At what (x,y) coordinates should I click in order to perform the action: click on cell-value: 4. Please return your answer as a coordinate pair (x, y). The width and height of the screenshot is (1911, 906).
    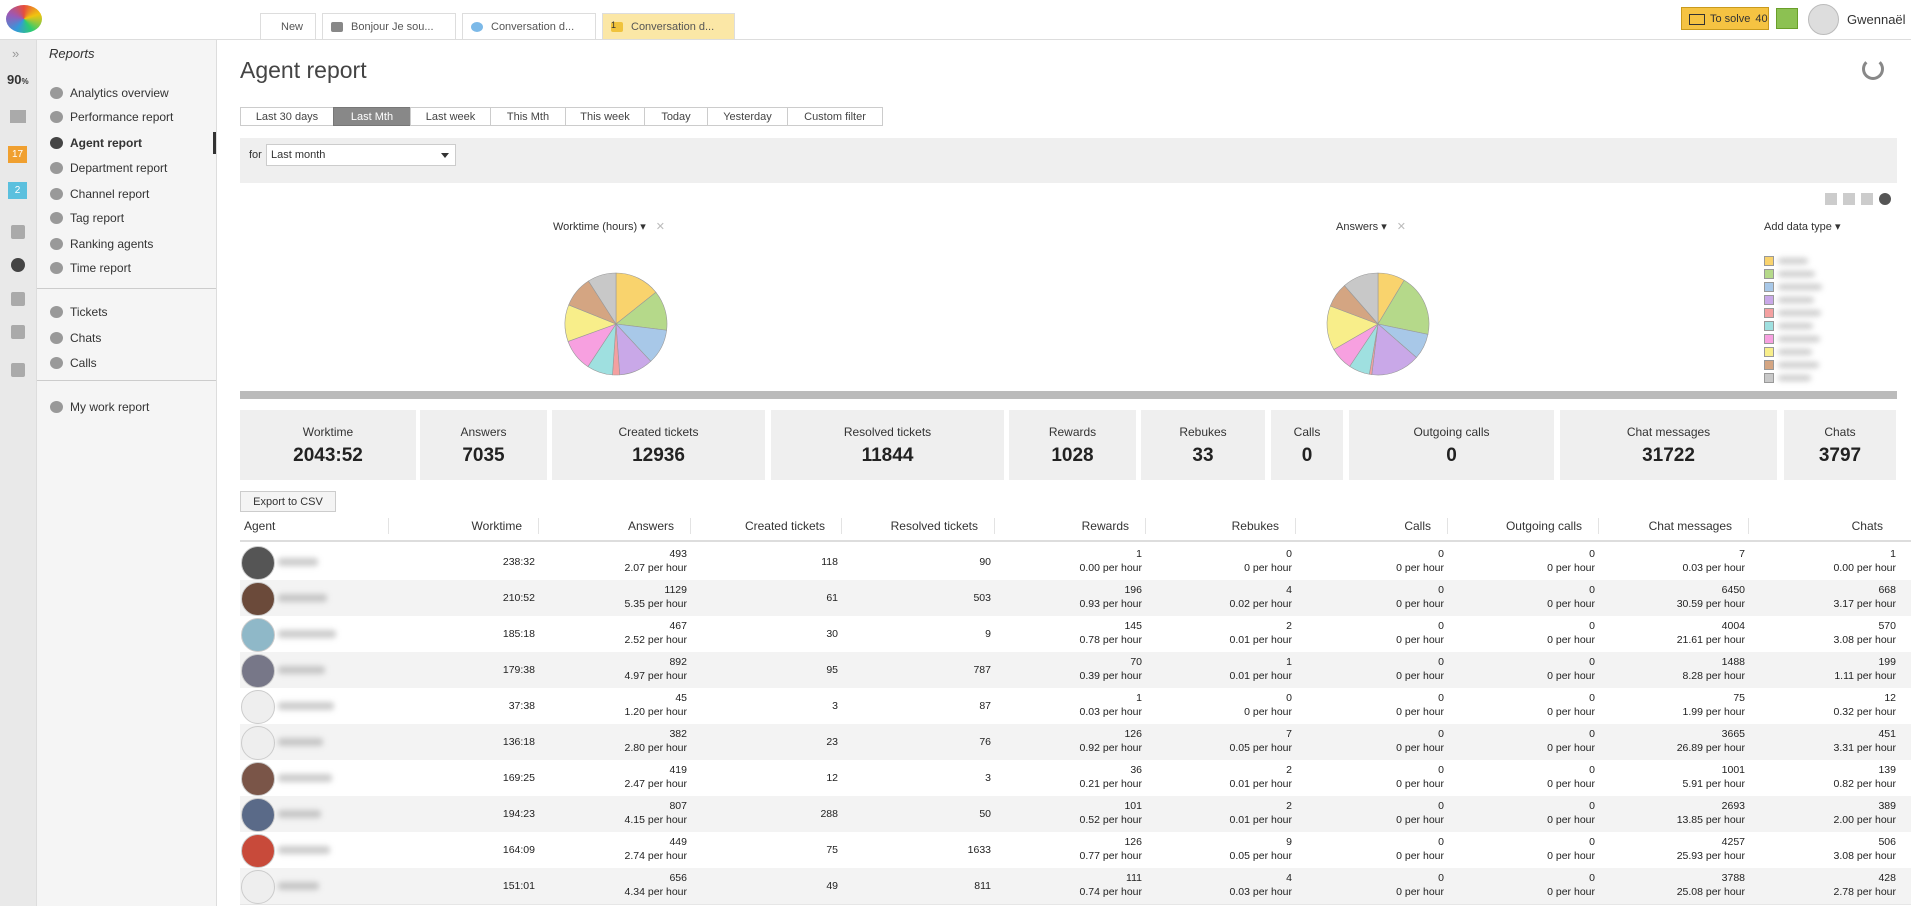
    Looking at the image, I should click on (1218, 878).